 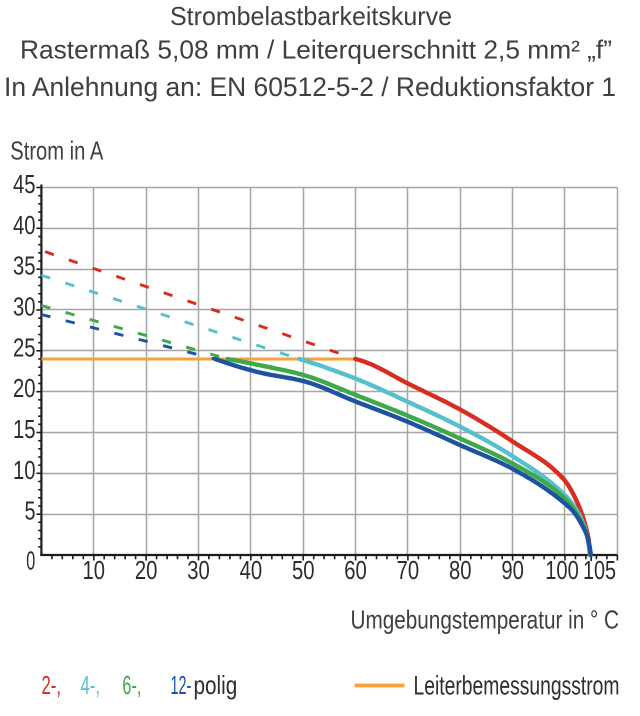 What do you see at coordinates (181, 685) in the screenshot?
I see `svg-text: 12-` at bounding box center [181, 685].